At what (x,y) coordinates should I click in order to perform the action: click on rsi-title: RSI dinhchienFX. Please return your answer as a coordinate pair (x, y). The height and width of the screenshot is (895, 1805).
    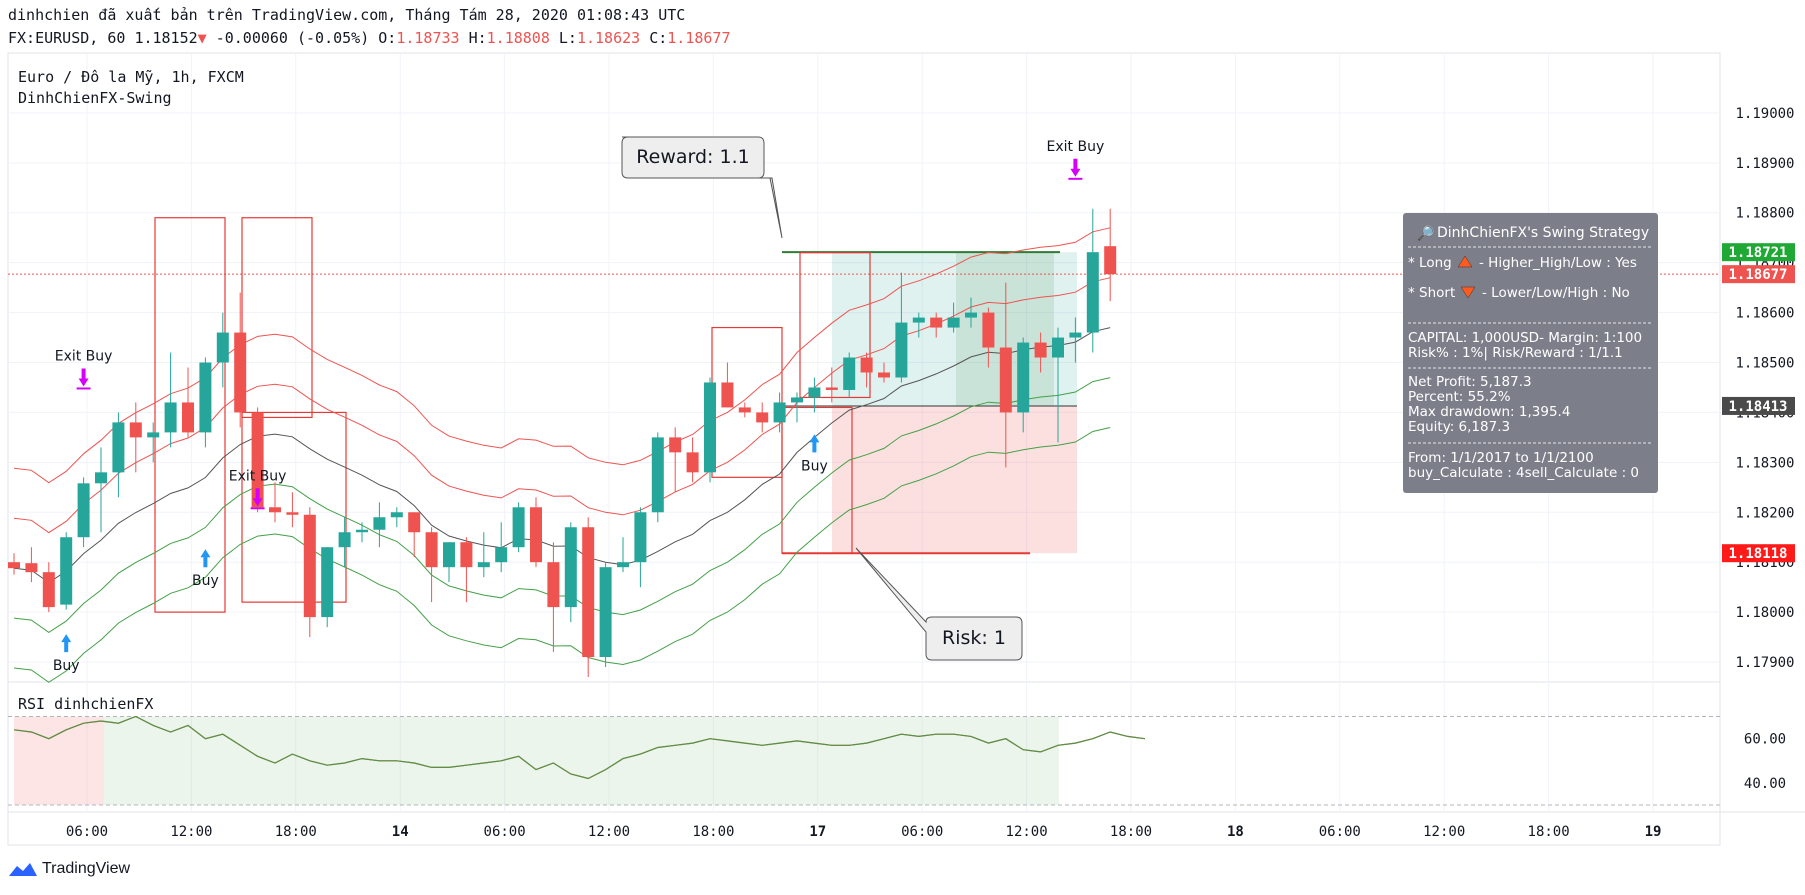
    Looking at the image, I should click on (85, 704).